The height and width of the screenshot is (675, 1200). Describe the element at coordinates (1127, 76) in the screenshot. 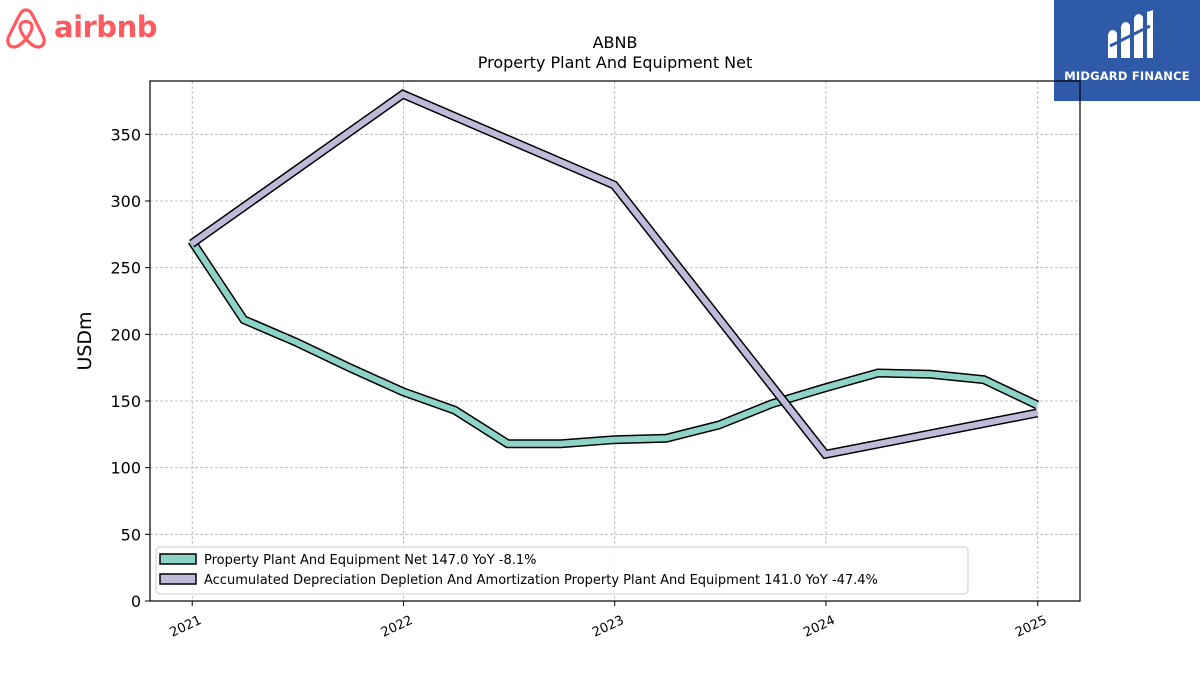

I see `brand-name: MIDGARD FINANCE` at that location.